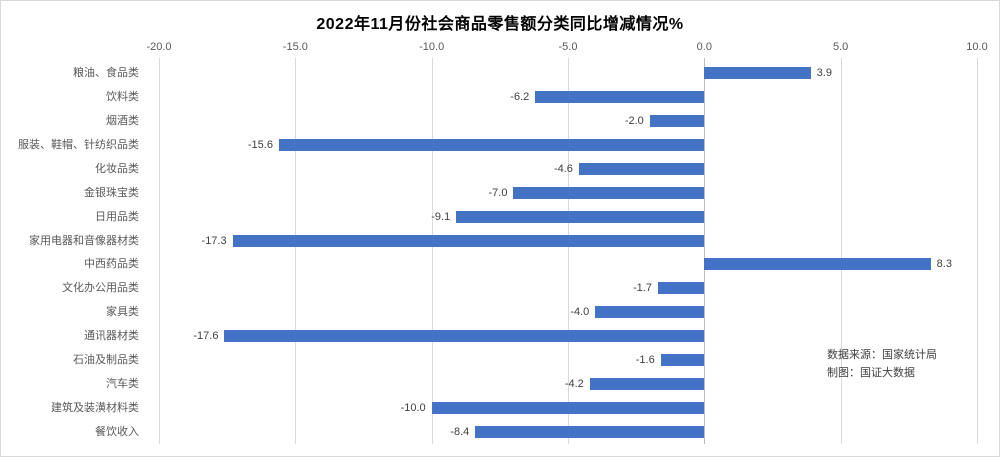 This screenshot has height=457, width=1000. What do you see at coordinates (122, 120) in the screenshot?
I see `category-label: 烟酒类` at bounding box center [122, 120].